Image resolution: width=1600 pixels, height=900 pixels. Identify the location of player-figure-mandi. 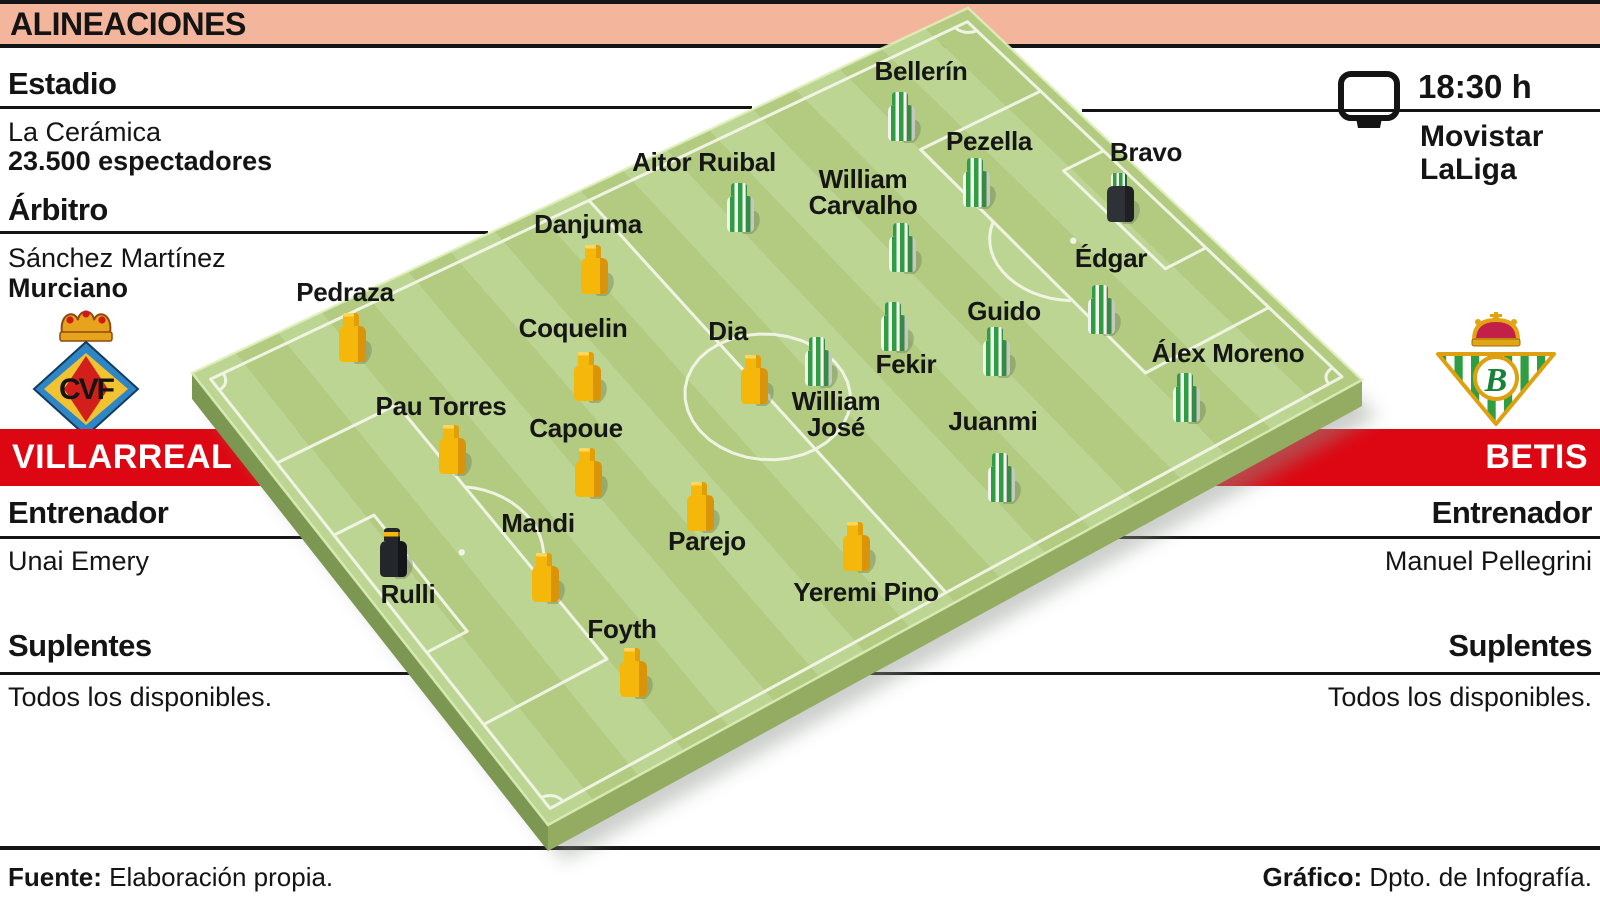
(545, 578).